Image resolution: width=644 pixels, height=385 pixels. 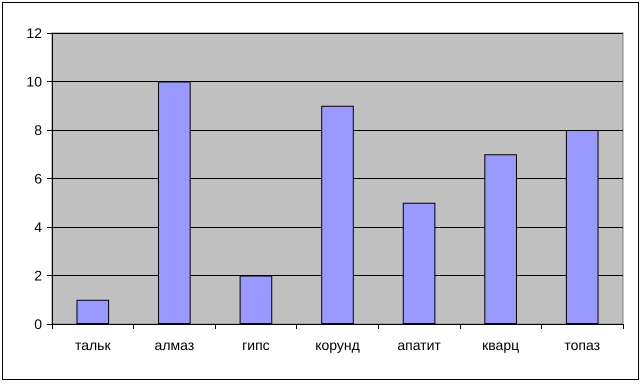 What do you see at coordinates (38, 276) in the screenshot?
I see `y-tick-label: 2` at bounding box center [38, 276].